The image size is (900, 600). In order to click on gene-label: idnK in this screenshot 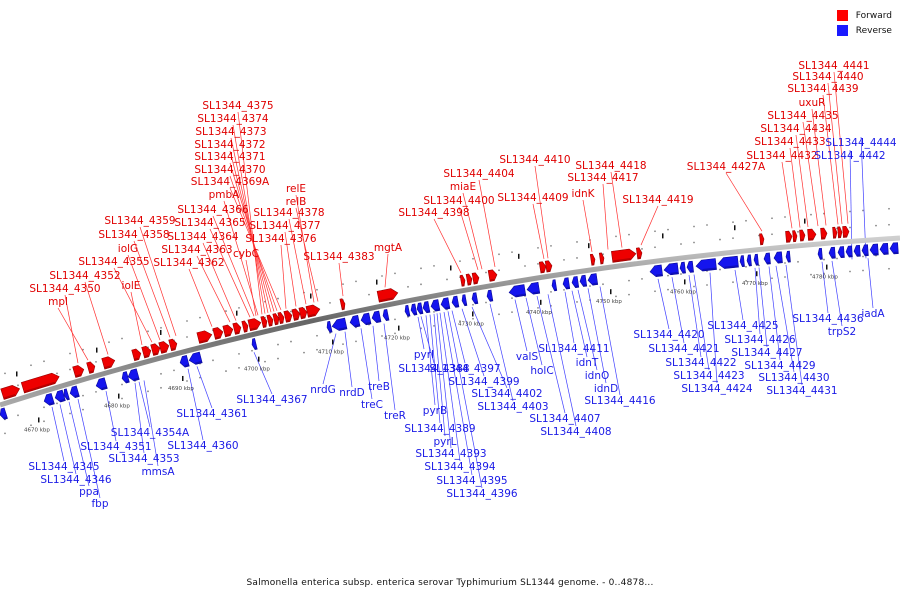, I will do `click(583, 194)`.